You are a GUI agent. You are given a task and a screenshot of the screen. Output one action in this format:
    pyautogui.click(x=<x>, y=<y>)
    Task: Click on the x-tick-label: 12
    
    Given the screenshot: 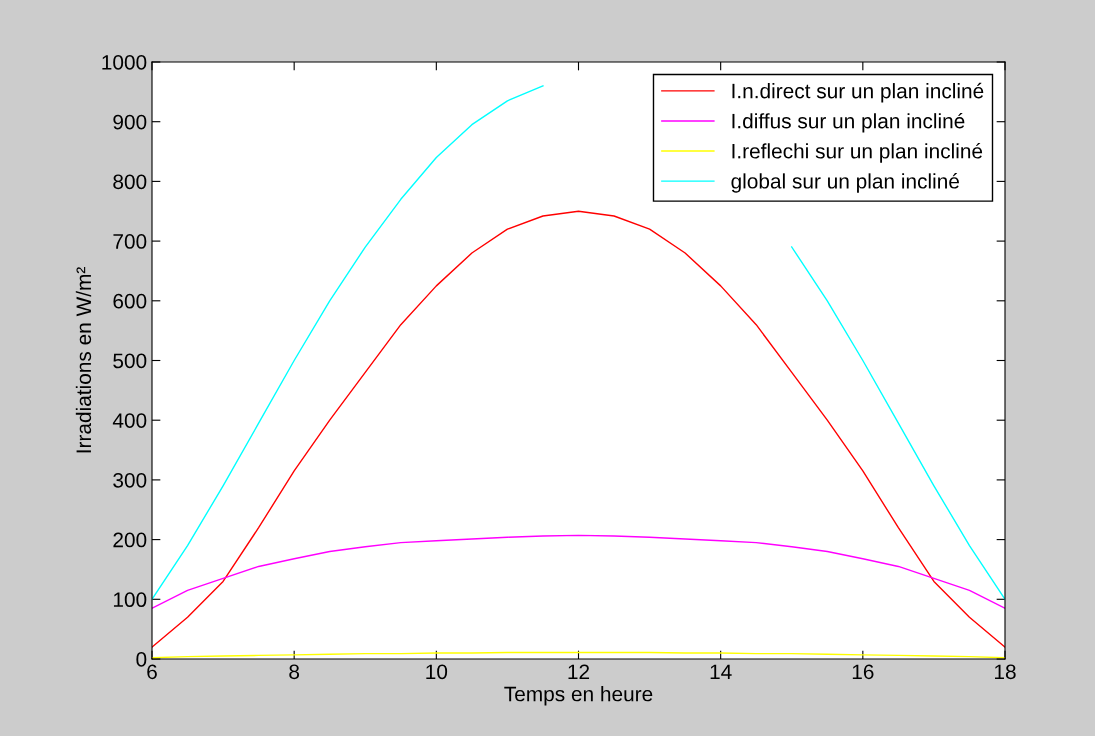 What is the action you would take?
    pyautogui.click(x=579, y=671)
    